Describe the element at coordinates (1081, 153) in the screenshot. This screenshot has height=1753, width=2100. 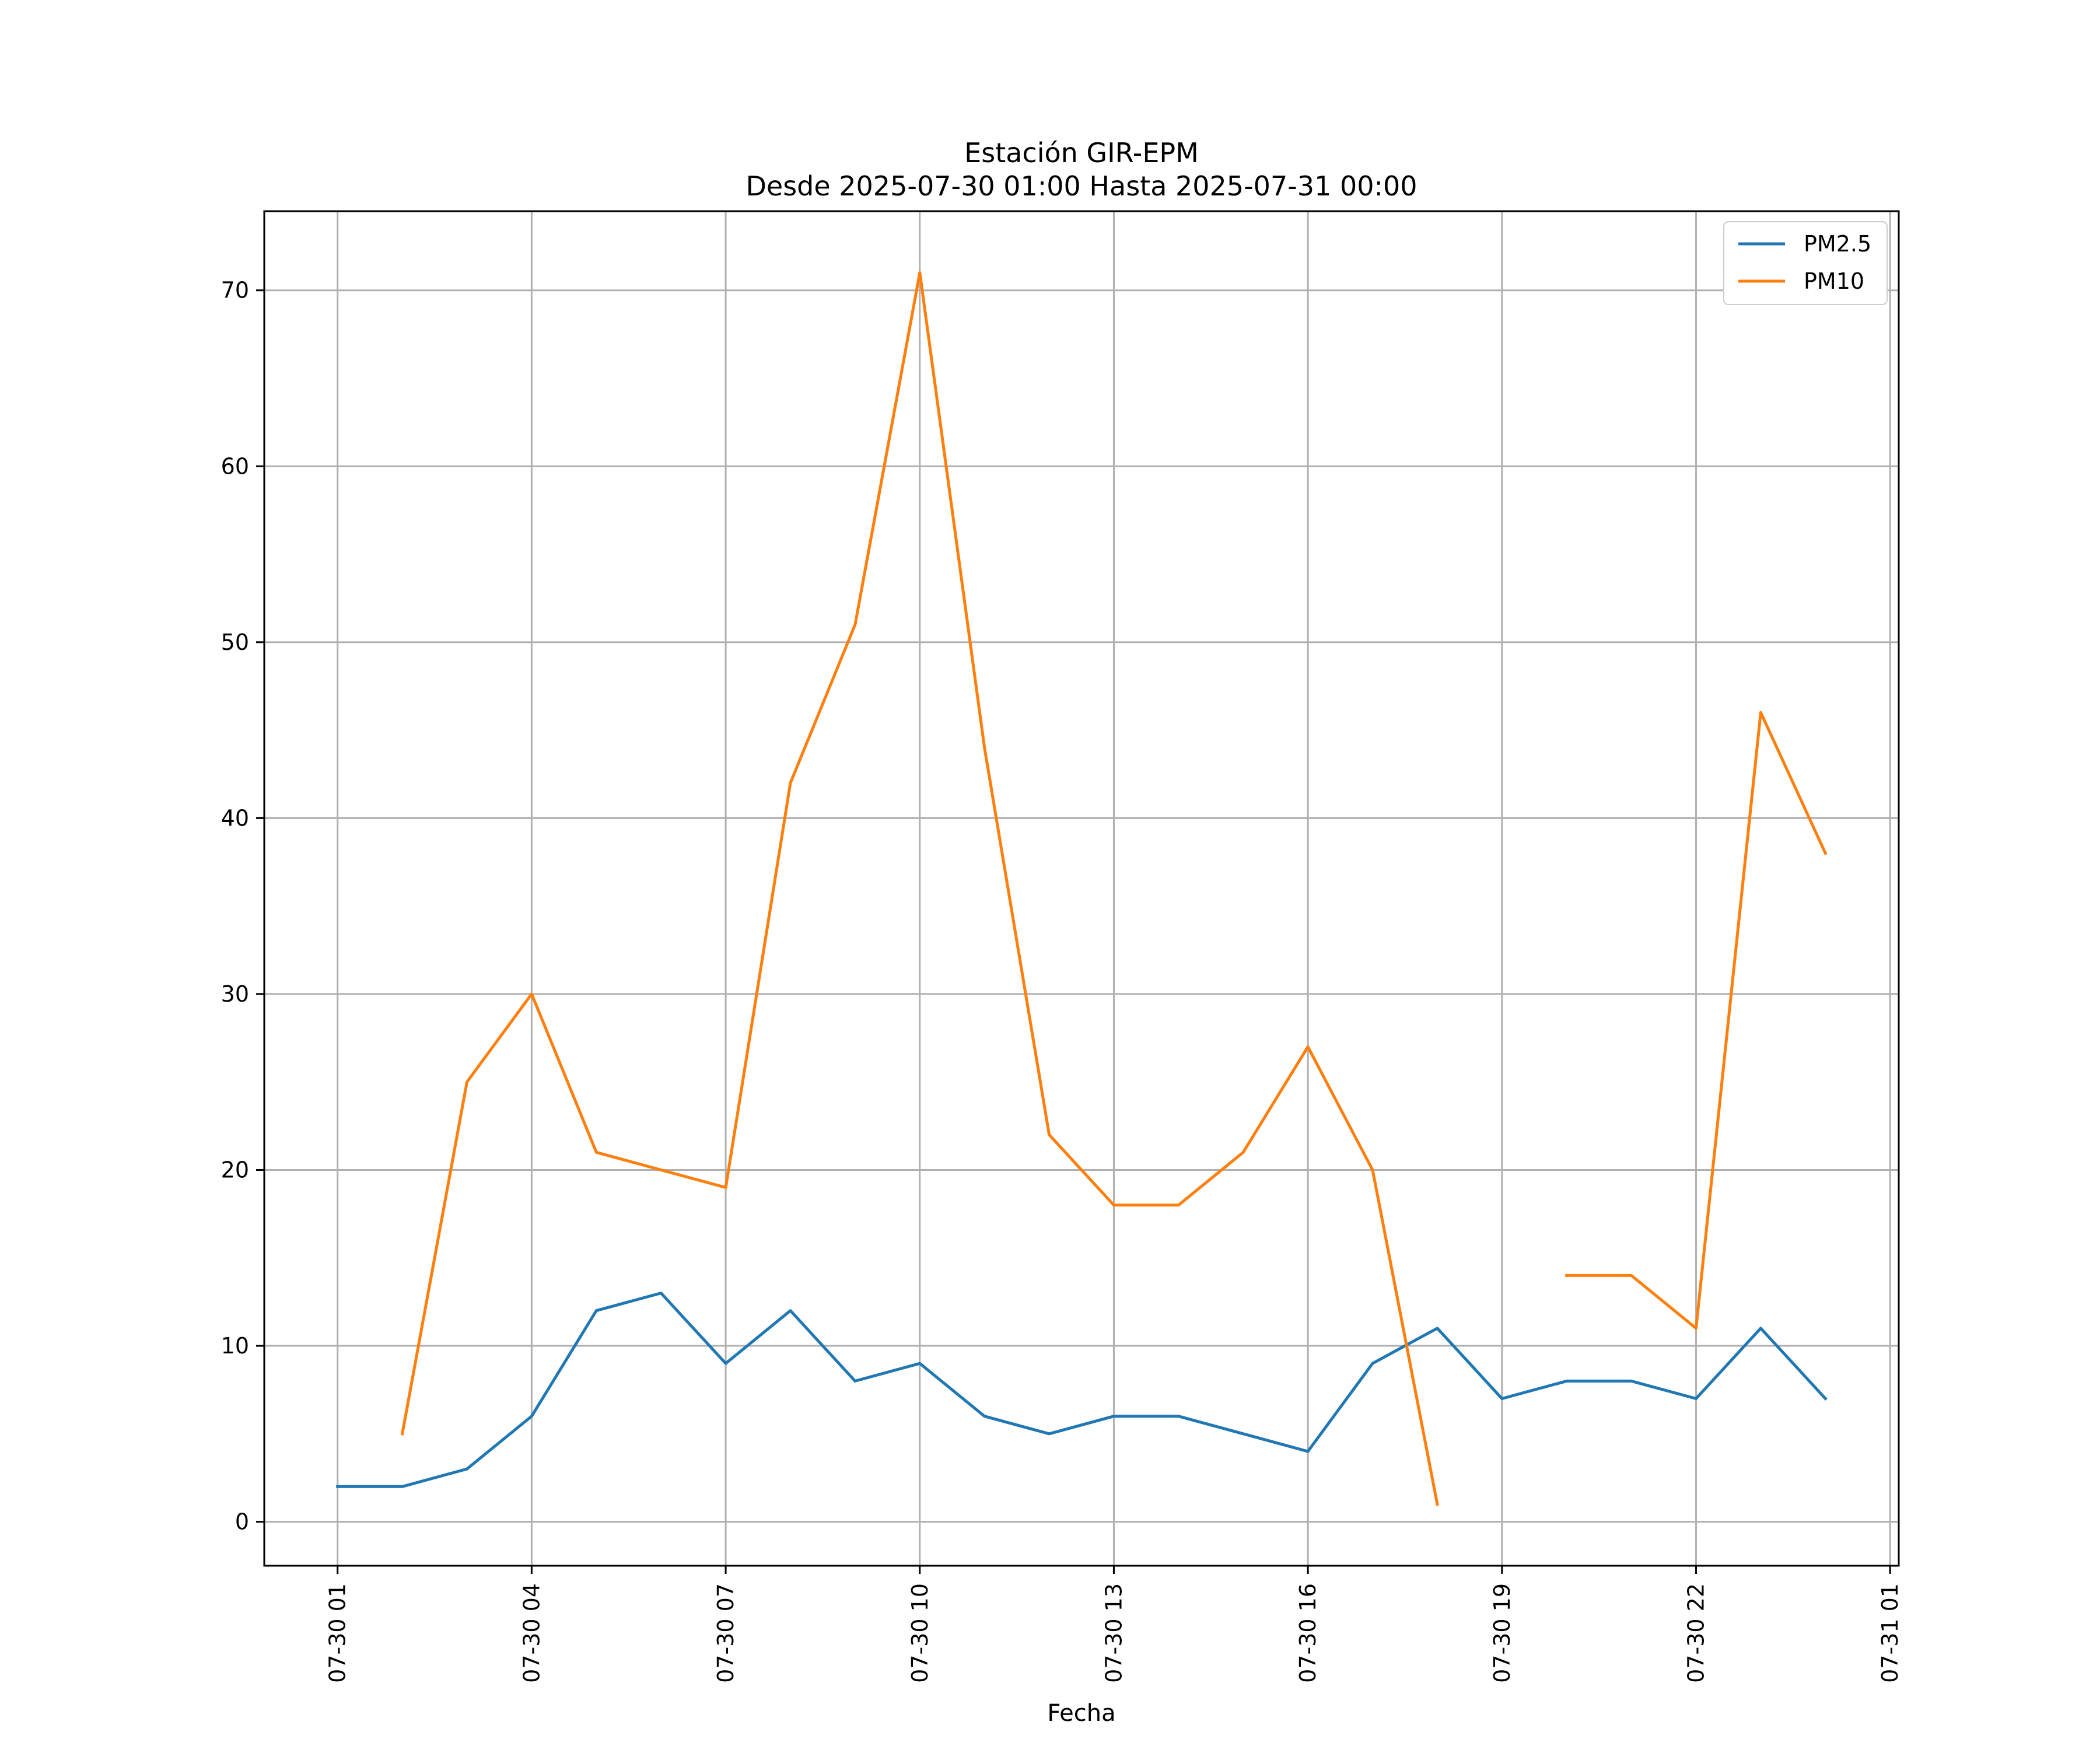
I see `chart-title-text: Estación GIR-EPM` at that location.